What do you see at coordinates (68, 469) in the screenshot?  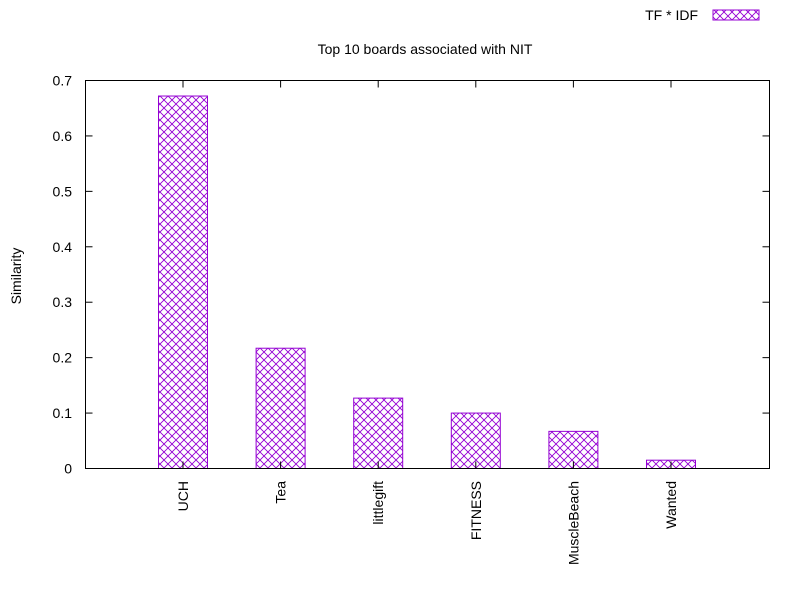 I see `y-tick-label: 0` at bounding box center [68, 469].